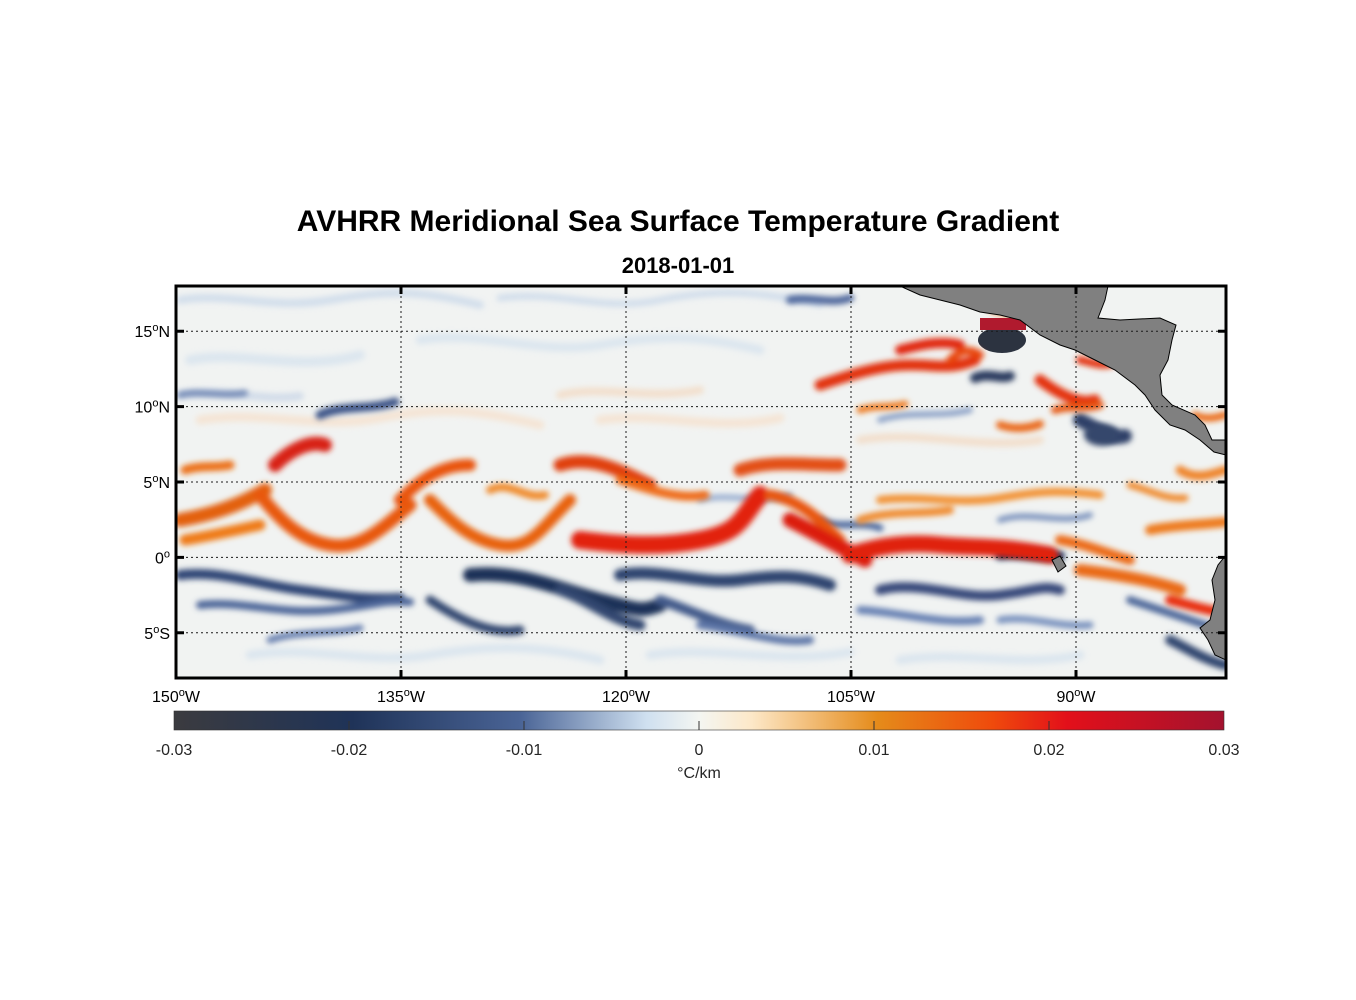  What do you see at coordinates (699, 773) in the screenshot?
I see `colorbar-unit-label: °C/km` at bounding box center [699, 773].